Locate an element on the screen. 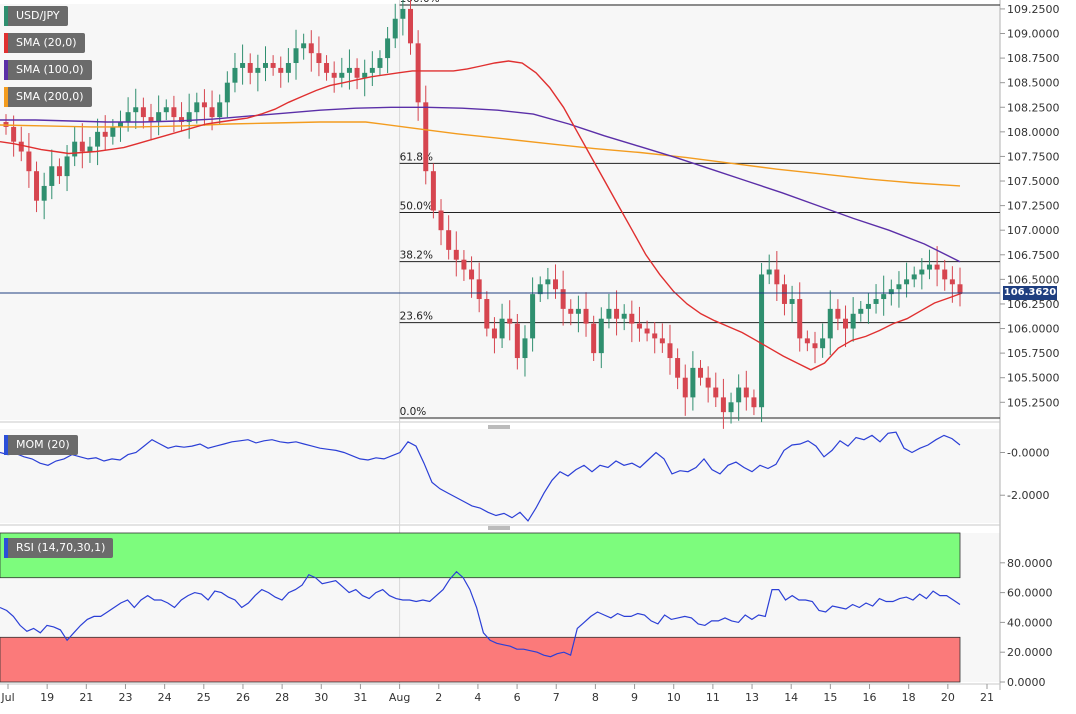  last-price-badge: 106.3620 is located at coordinates (1030, 292).